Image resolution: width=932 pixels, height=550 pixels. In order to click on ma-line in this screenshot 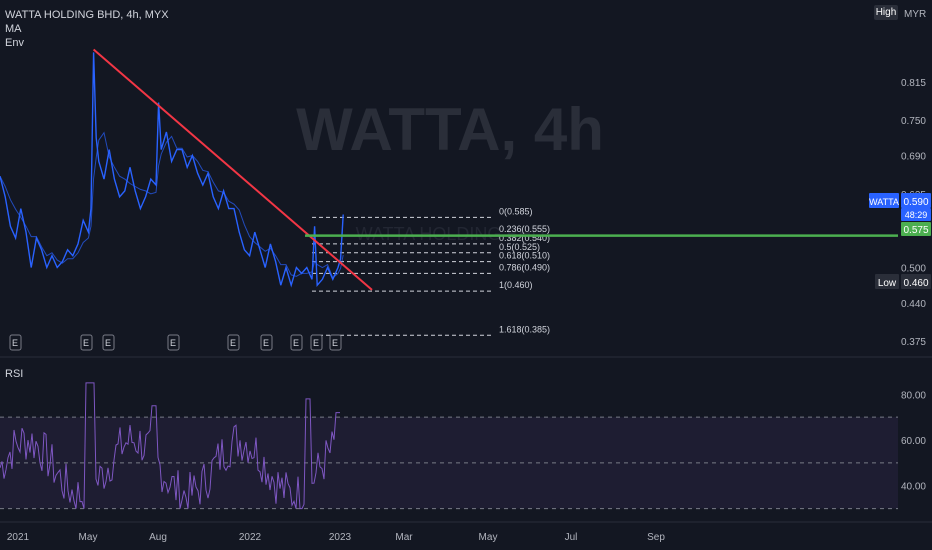, I will do `click(172, 205)`.